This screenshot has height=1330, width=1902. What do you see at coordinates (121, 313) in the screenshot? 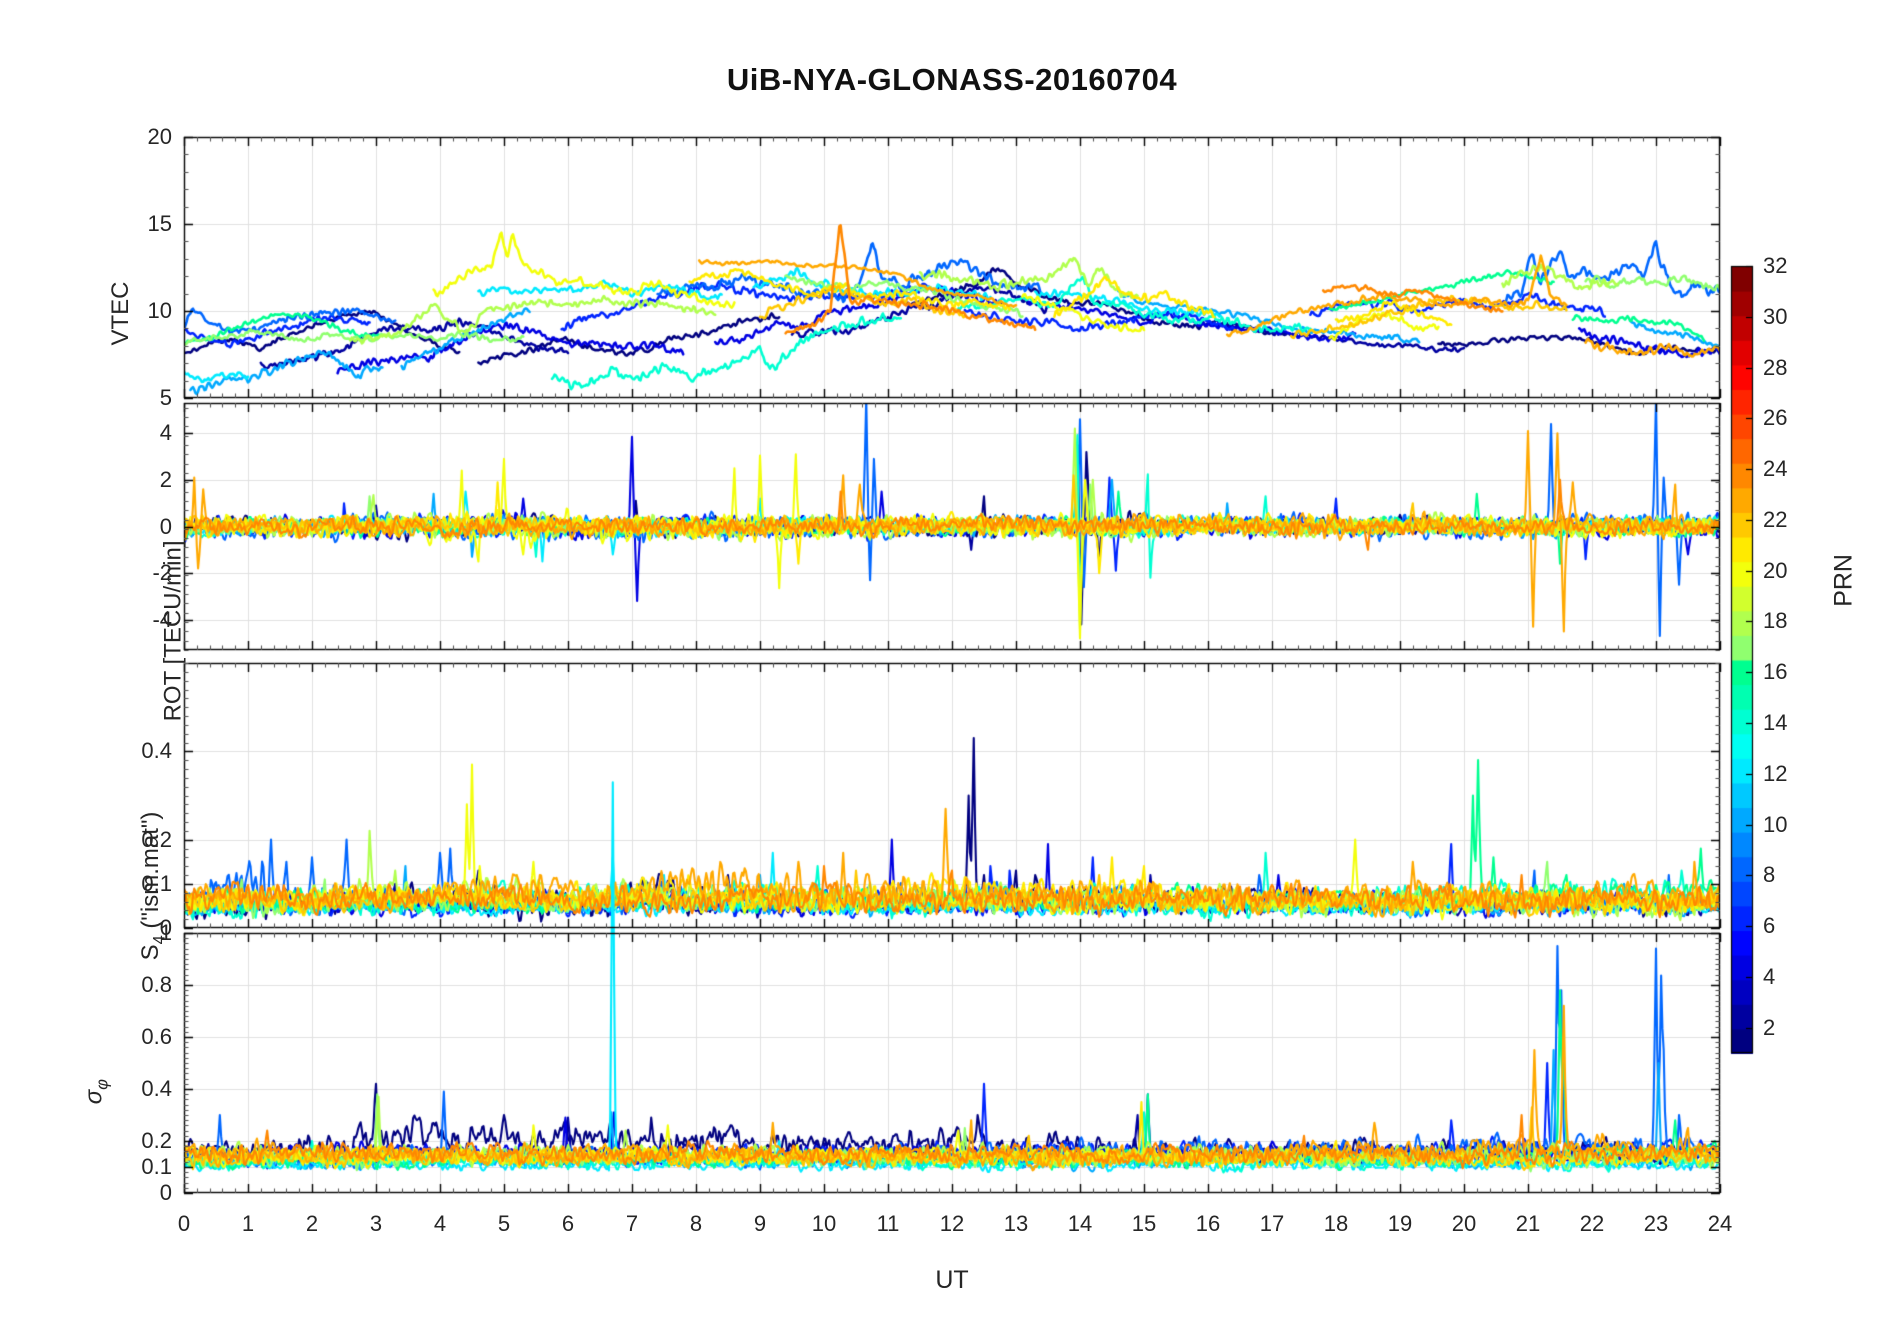
I see `y-axis-label-vtec: VTEC` at bounding box center [121, 313].